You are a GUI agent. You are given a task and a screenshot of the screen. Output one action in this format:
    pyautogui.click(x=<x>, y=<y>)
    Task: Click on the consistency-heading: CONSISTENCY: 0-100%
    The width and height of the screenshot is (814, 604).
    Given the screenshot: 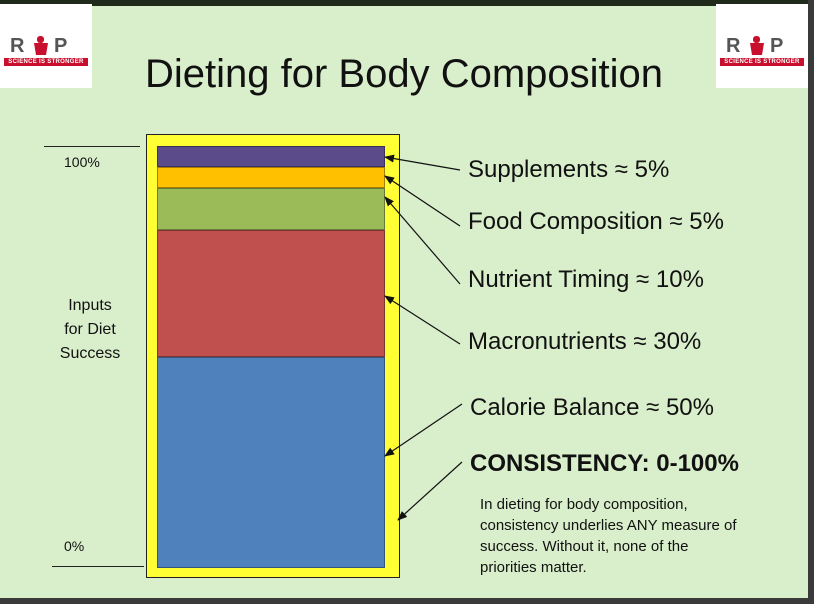 What is the action you would take?
    pyautogui.click(x=604, y=463)
    